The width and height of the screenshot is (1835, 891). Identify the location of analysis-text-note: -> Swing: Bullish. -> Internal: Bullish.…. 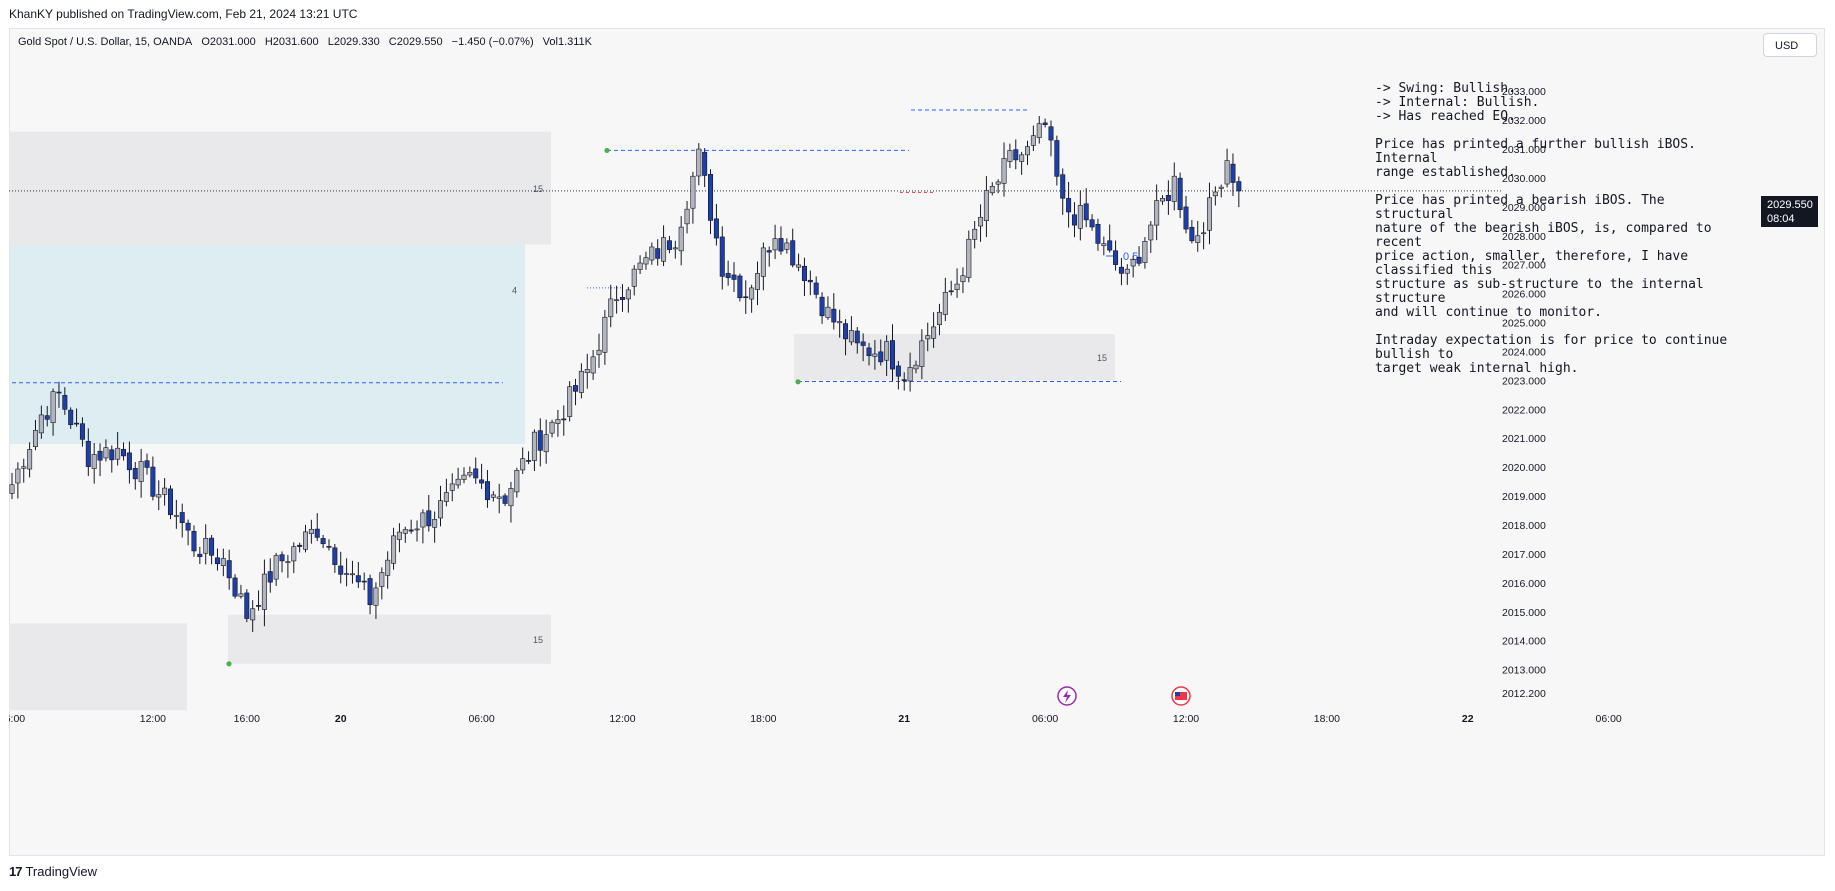
(1560, 236).